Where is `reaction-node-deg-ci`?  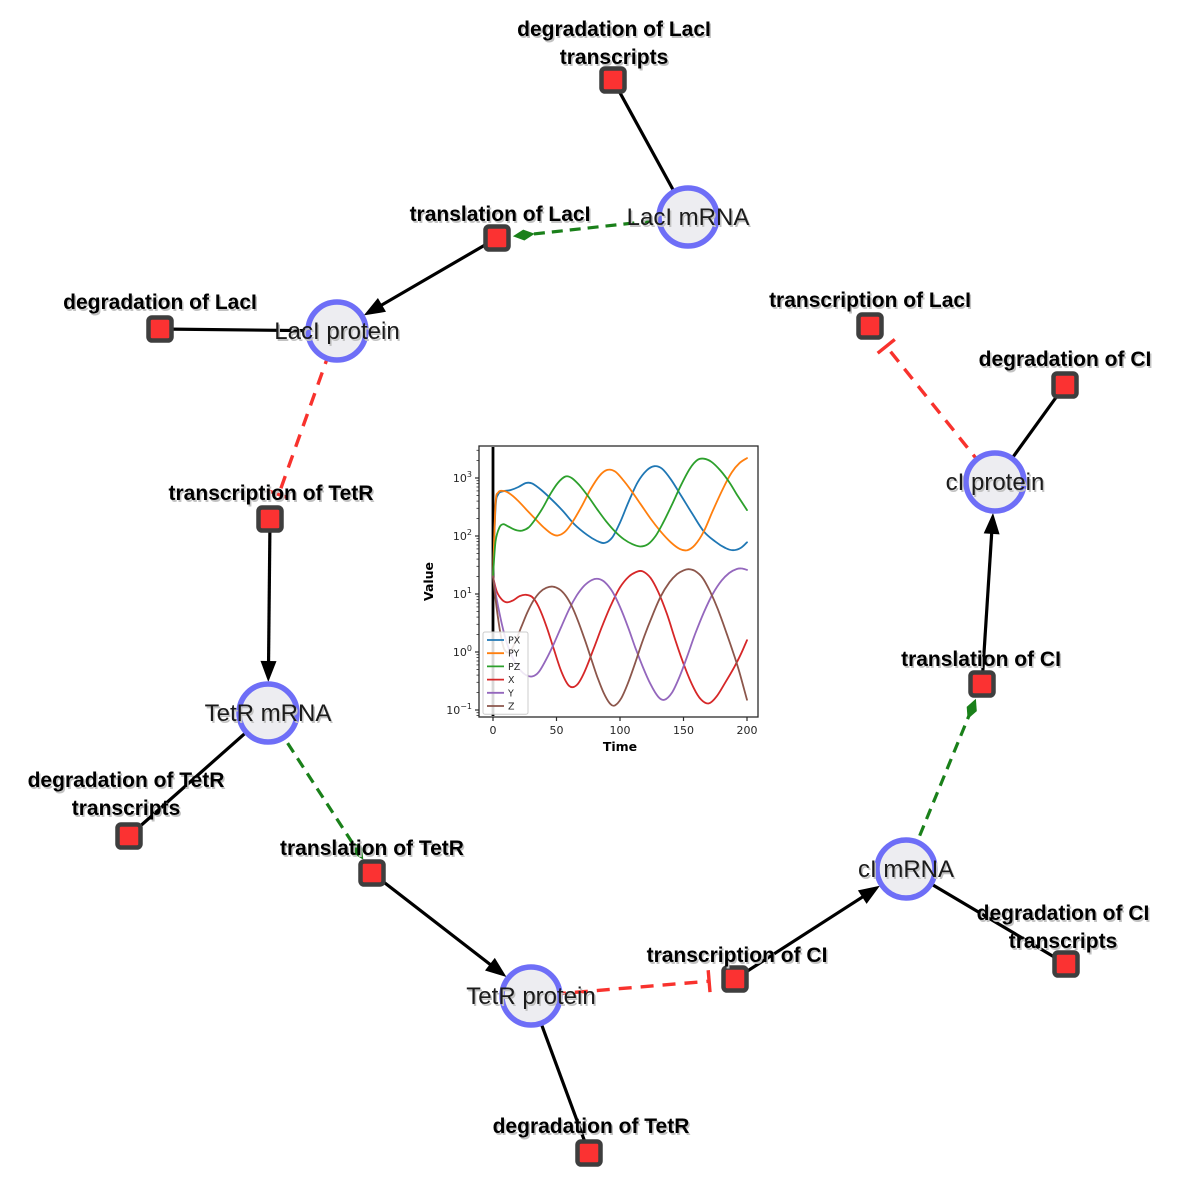
reaction-node-deg-ci is located at coordinates (1065, 385).